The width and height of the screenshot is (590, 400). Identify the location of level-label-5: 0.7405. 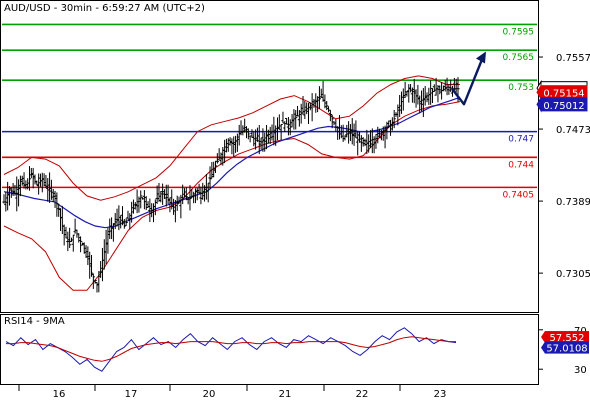
(519, 195).